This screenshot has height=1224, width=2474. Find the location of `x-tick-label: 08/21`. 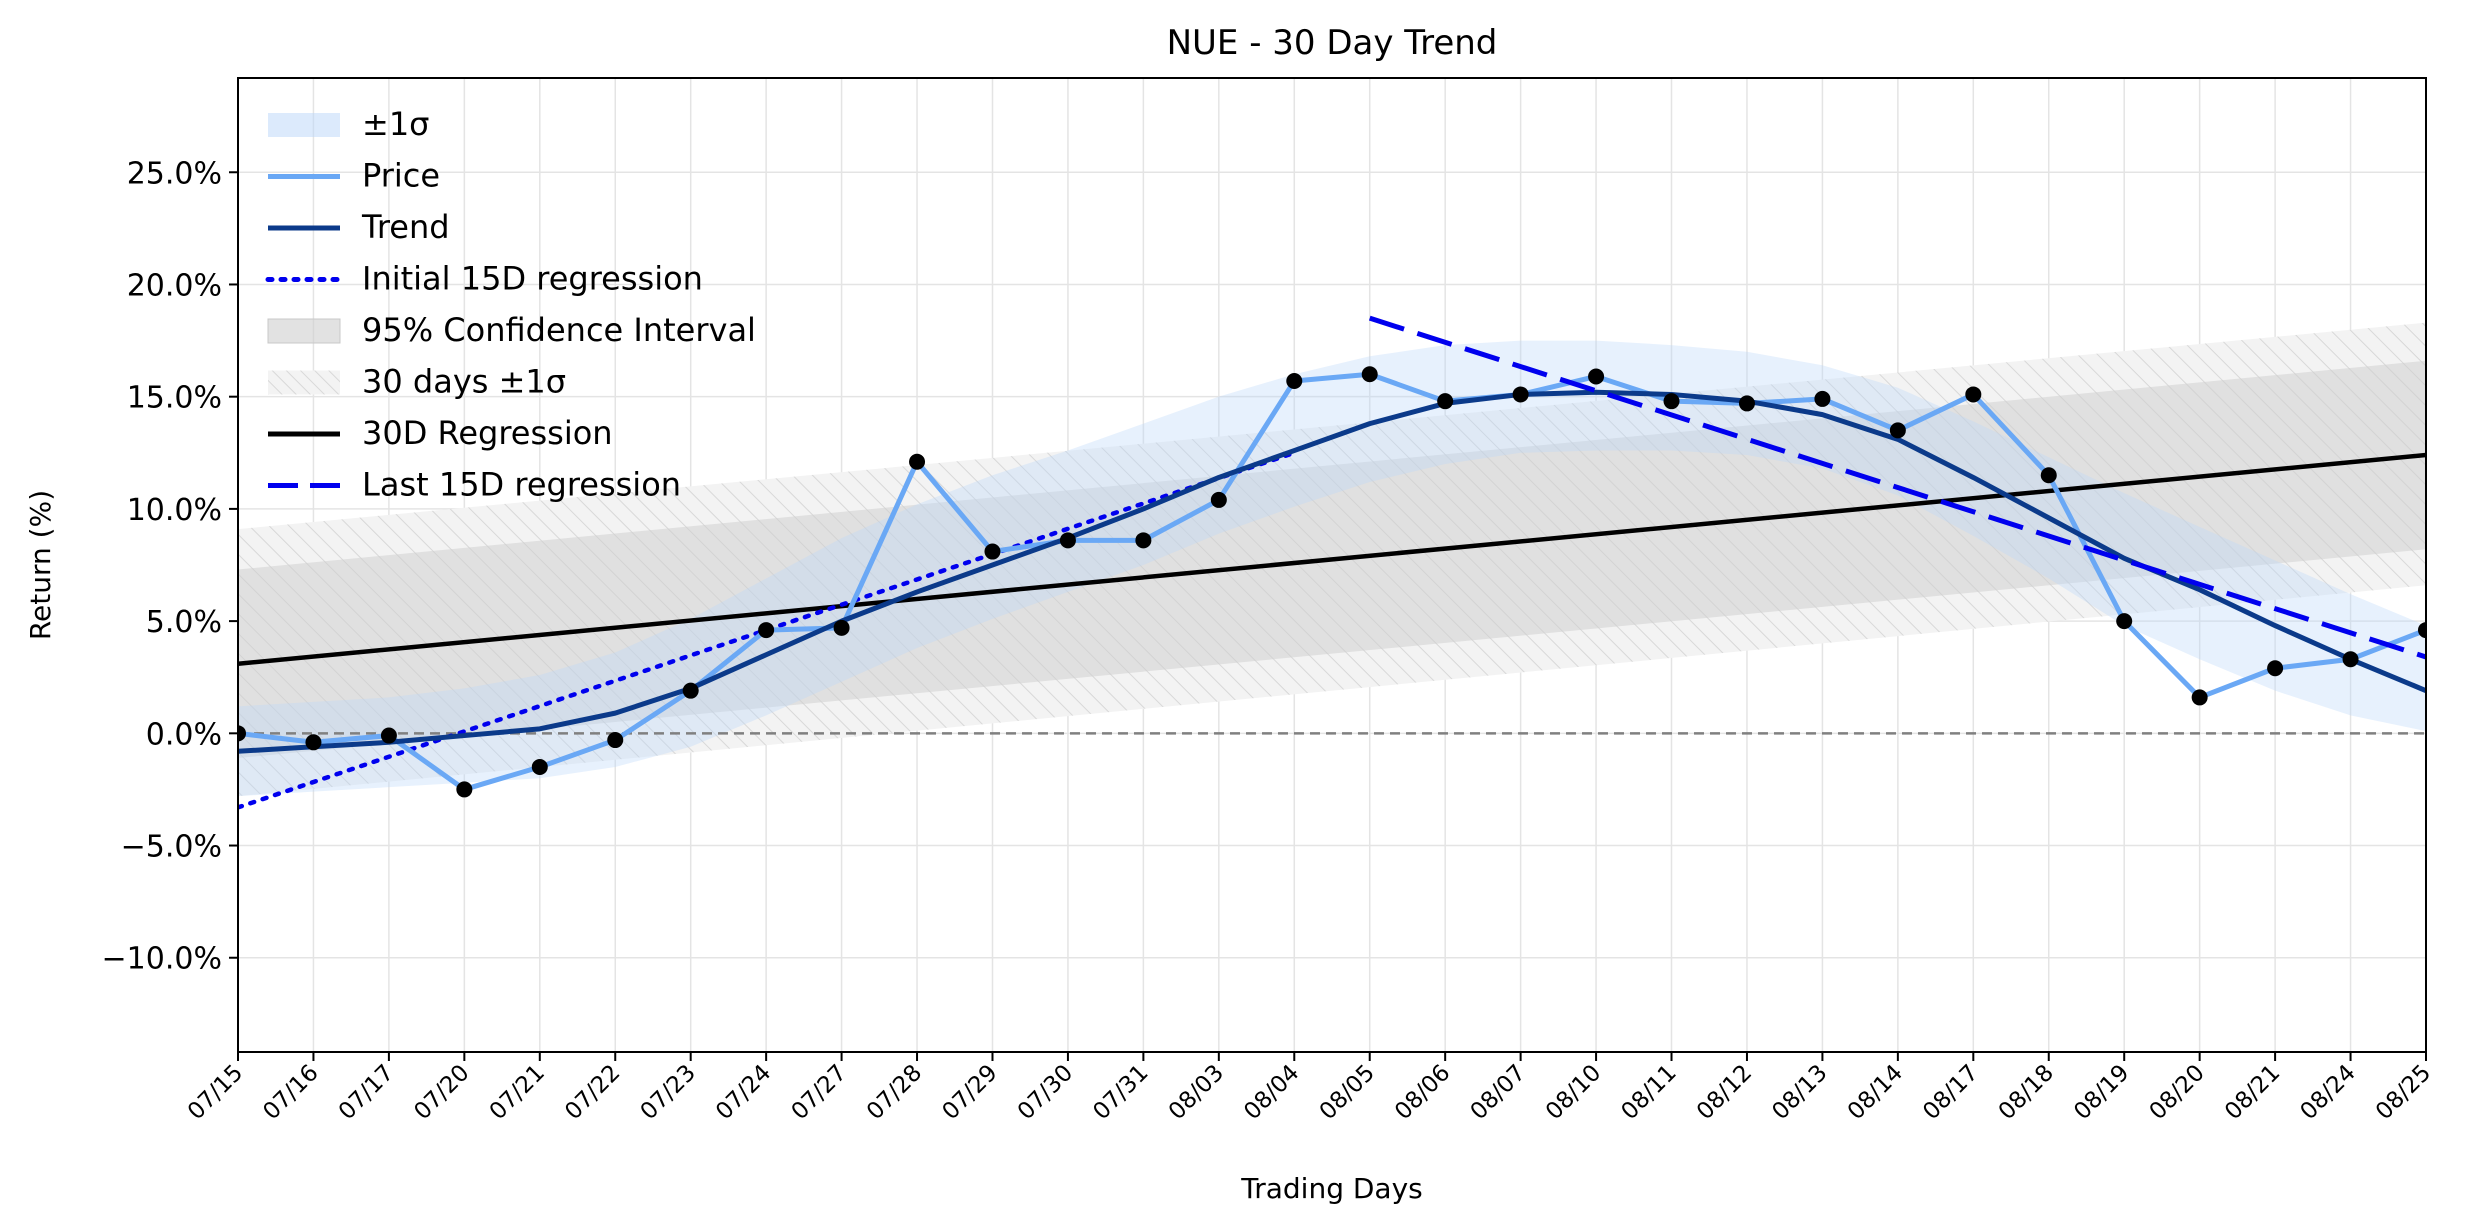

x-tick-label: 08/21 is located at coordinates (2252, 1092).